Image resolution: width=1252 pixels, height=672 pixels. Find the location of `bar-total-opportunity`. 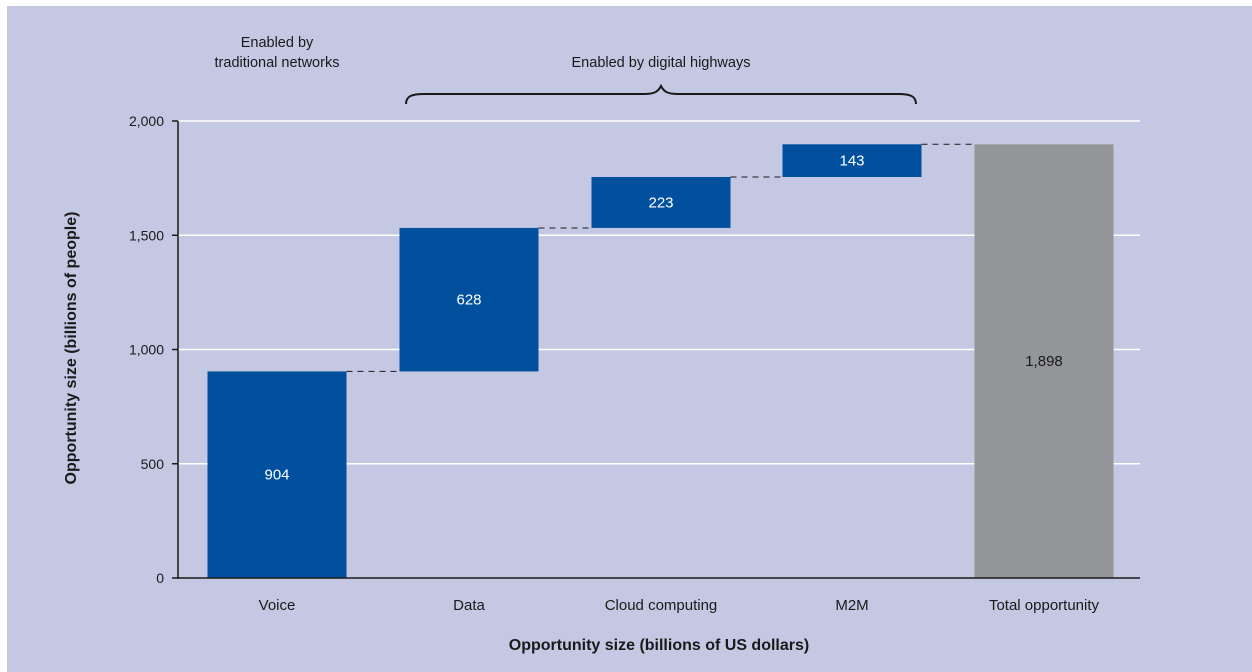

bar-total-opportunity is located at coordinates (1044, 361).